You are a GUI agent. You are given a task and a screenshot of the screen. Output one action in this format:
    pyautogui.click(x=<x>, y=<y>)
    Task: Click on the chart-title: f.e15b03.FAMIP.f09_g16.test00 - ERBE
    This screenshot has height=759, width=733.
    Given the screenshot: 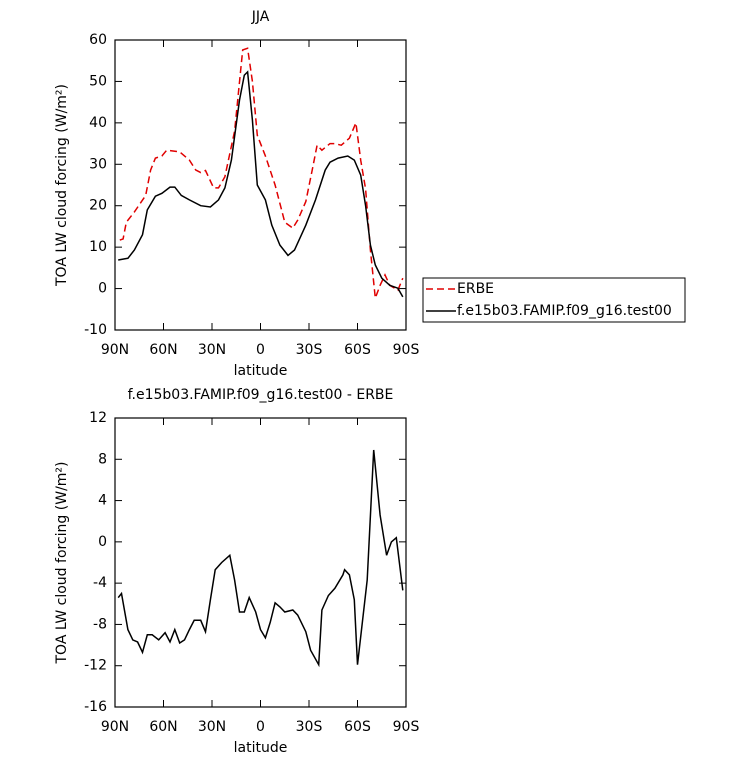 What is the action you would take?
    pyautogui.click(x=261, y=395)
    